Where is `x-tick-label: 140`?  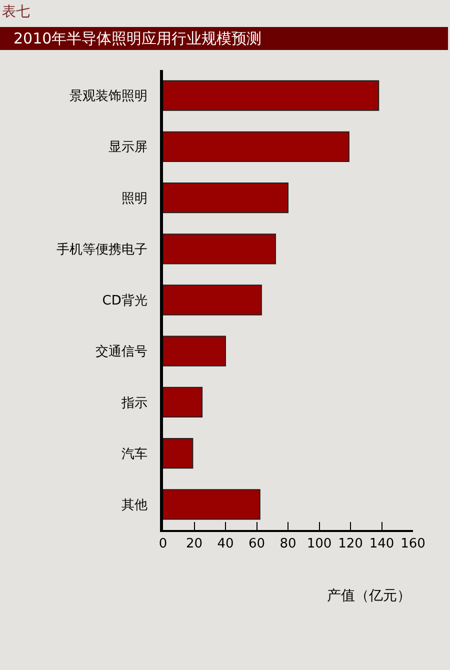
x-tick-label: 140 is located at coordinates (381, 544).